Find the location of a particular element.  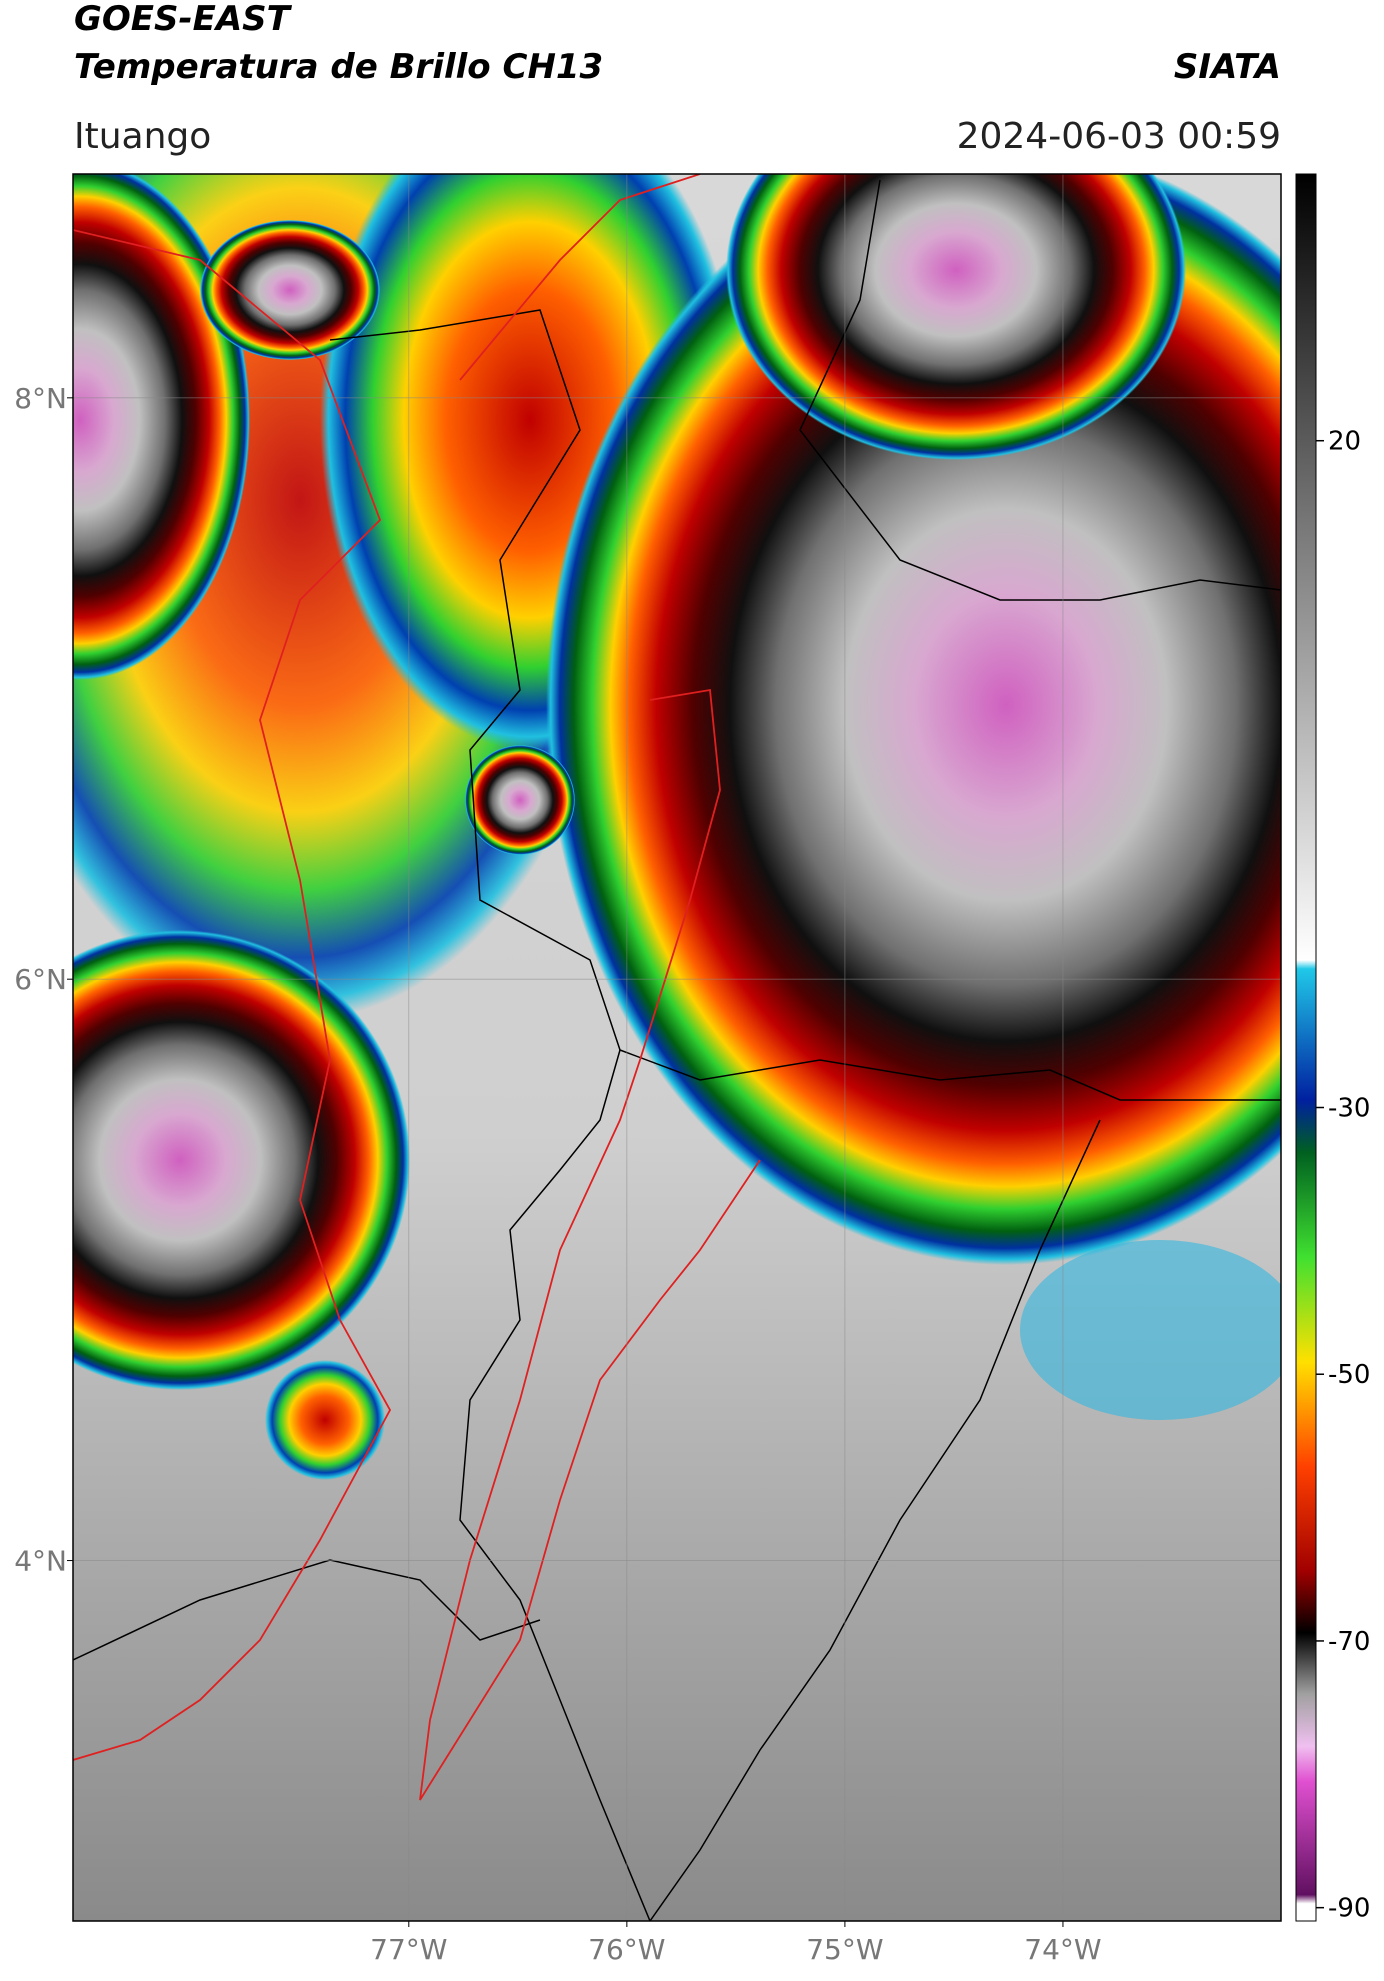

colorbar-tick-label: -90 is located at coordinates (1349, 1909).